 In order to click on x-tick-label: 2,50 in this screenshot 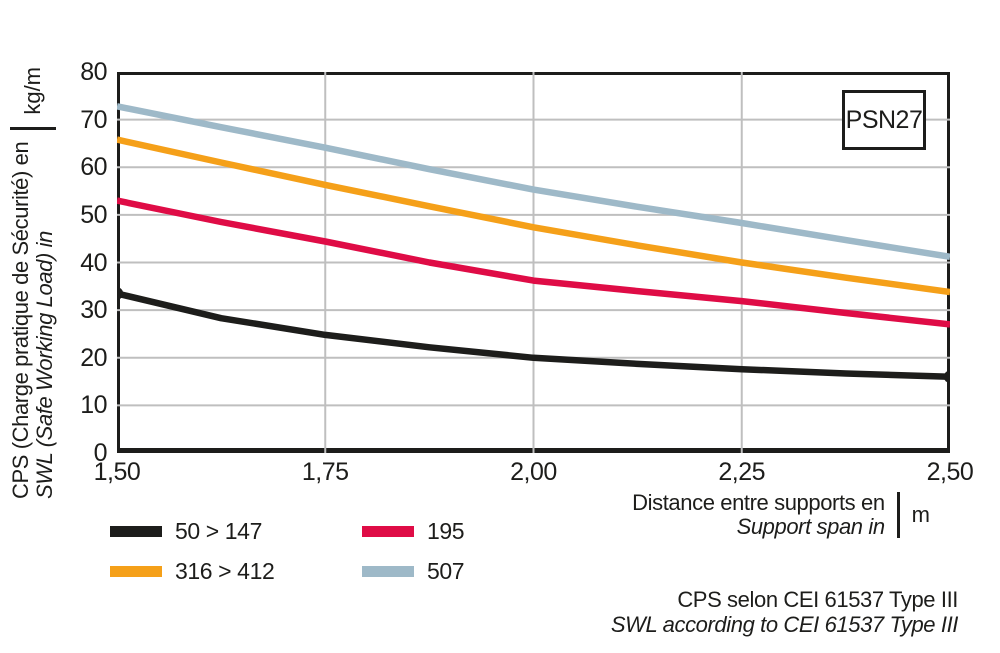, I will do `click(950, 472)`.